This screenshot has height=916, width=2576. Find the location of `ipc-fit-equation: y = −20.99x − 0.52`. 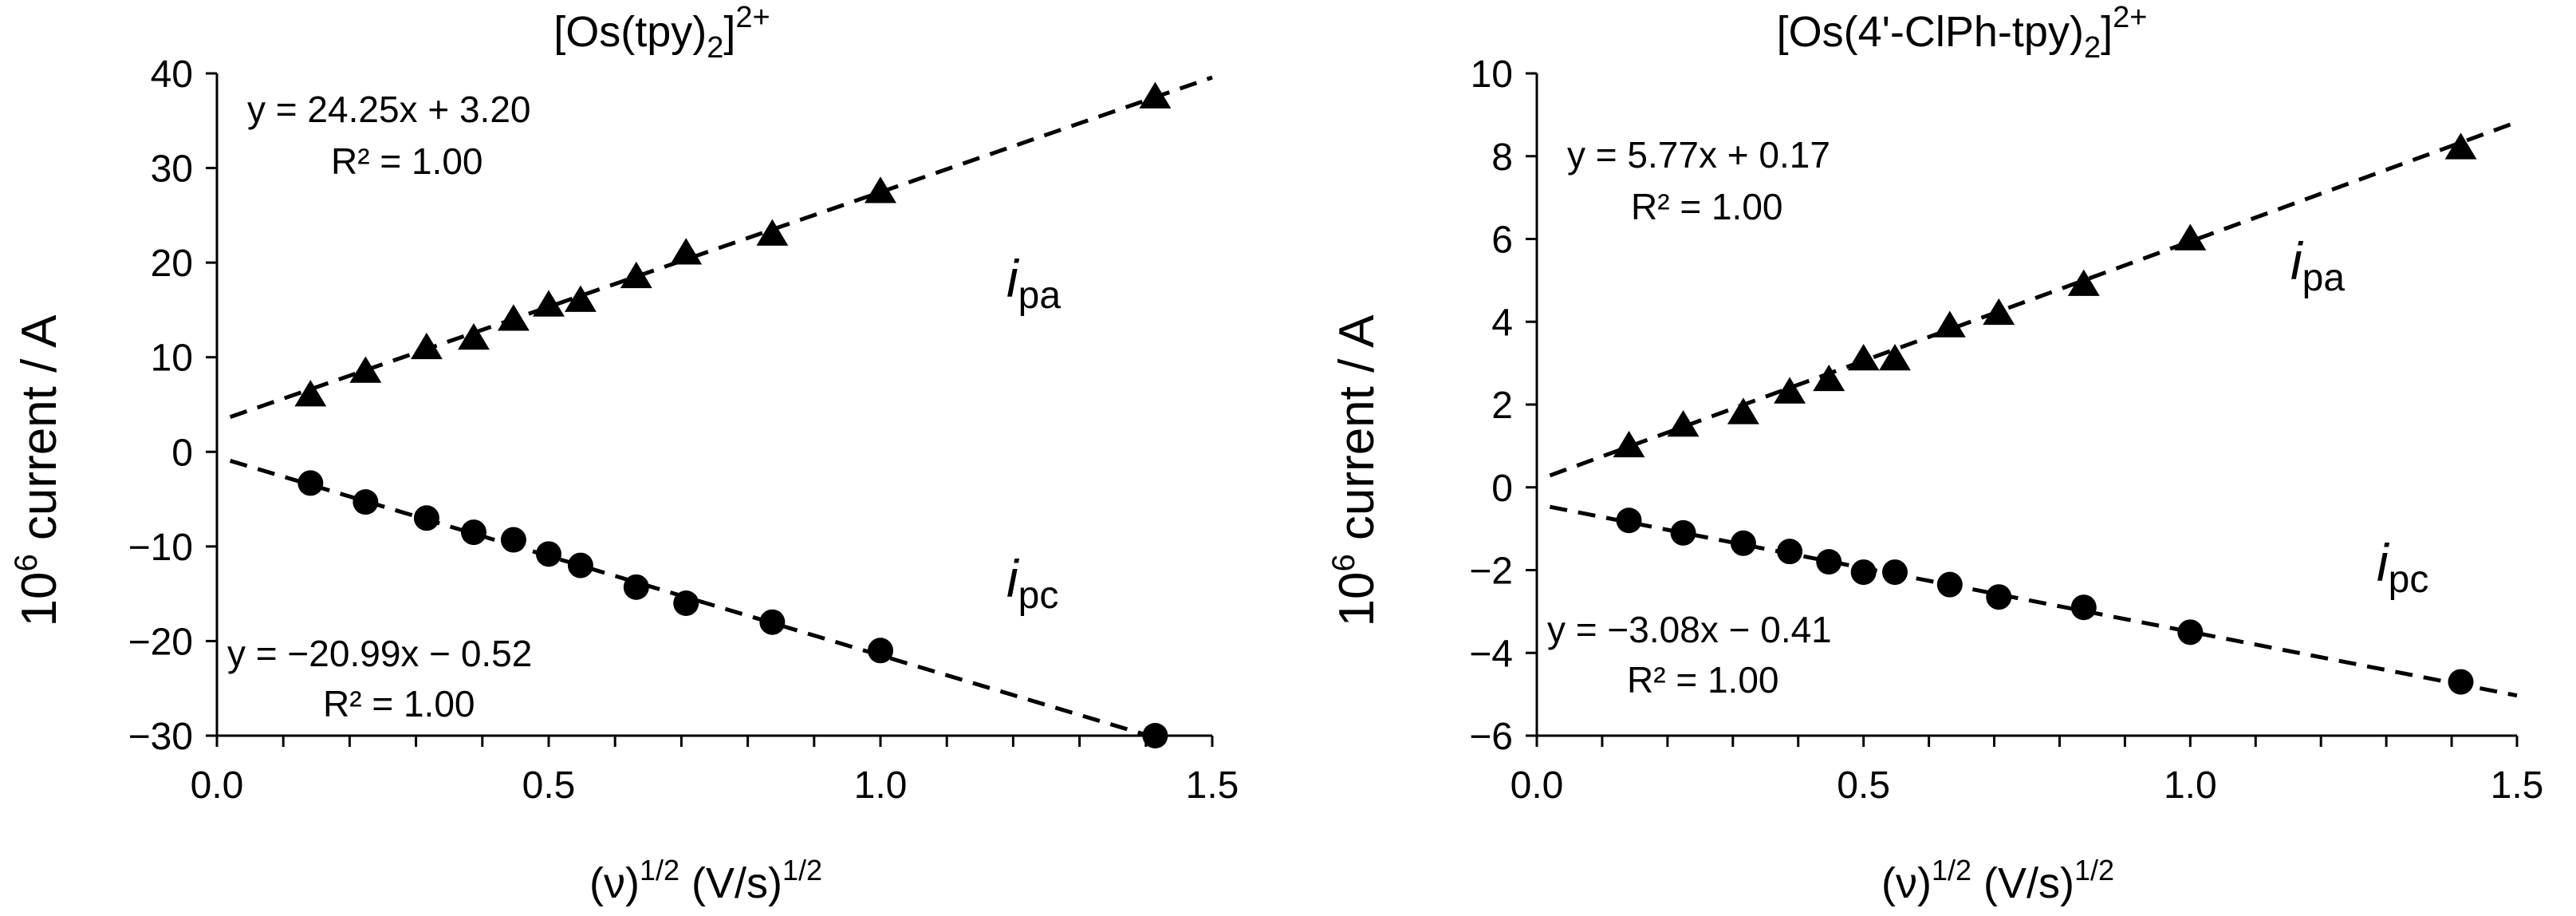

ipc-fit-equation: y = −20.99x − 0.52 is located at coordinates (379, 653).